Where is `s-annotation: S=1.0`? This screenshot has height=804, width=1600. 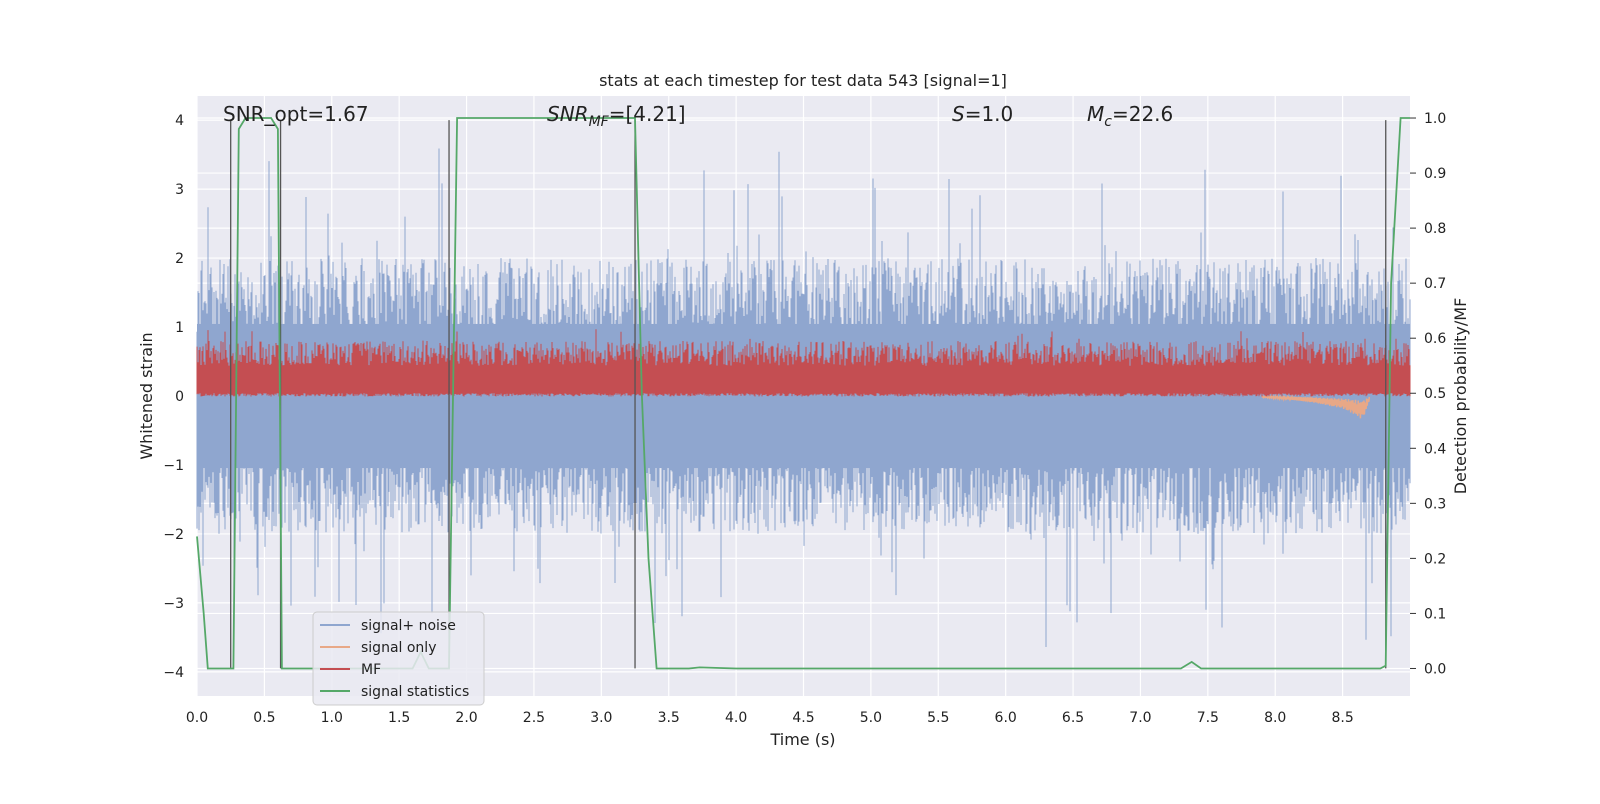 s-annotation: S=1.0 is located at coordinates (982, 114).